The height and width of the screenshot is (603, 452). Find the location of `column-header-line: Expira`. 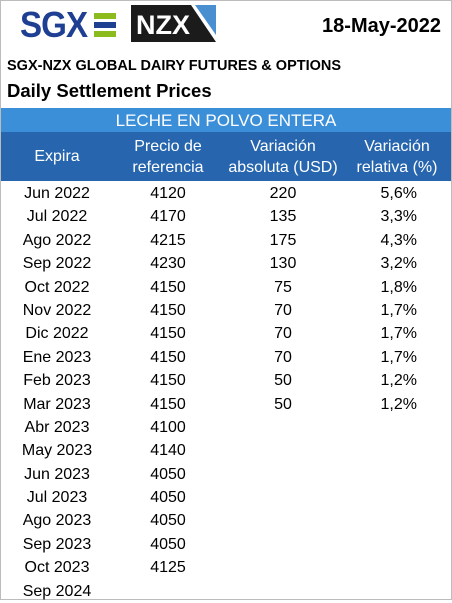

column-header-line: Expira is located at coordinates (57, 156).